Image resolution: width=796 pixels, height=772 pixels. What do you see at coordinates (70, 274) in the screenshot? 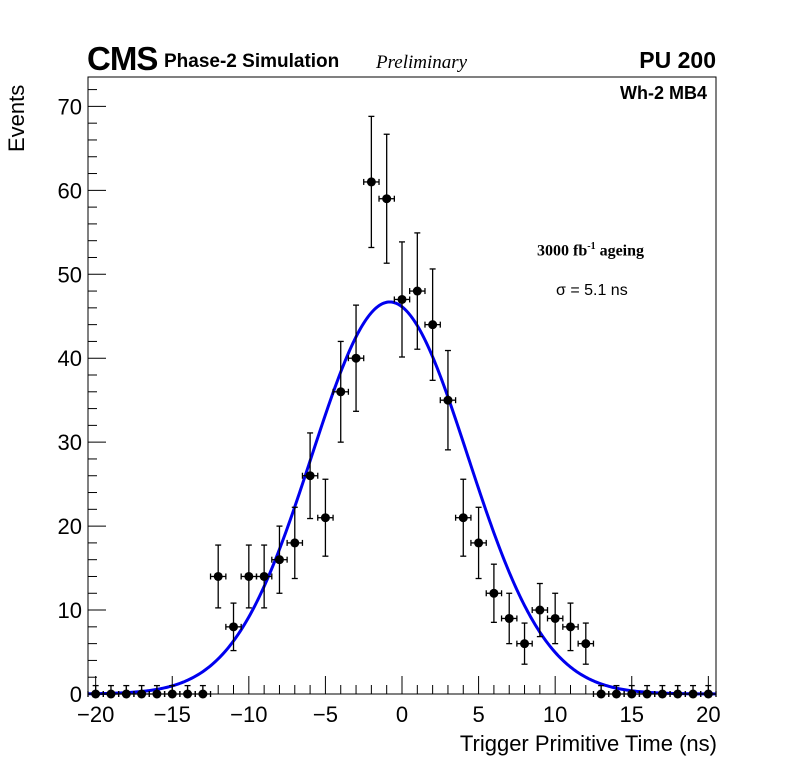
I see `y-tick-label: 50` at bounding box center [70, 274].